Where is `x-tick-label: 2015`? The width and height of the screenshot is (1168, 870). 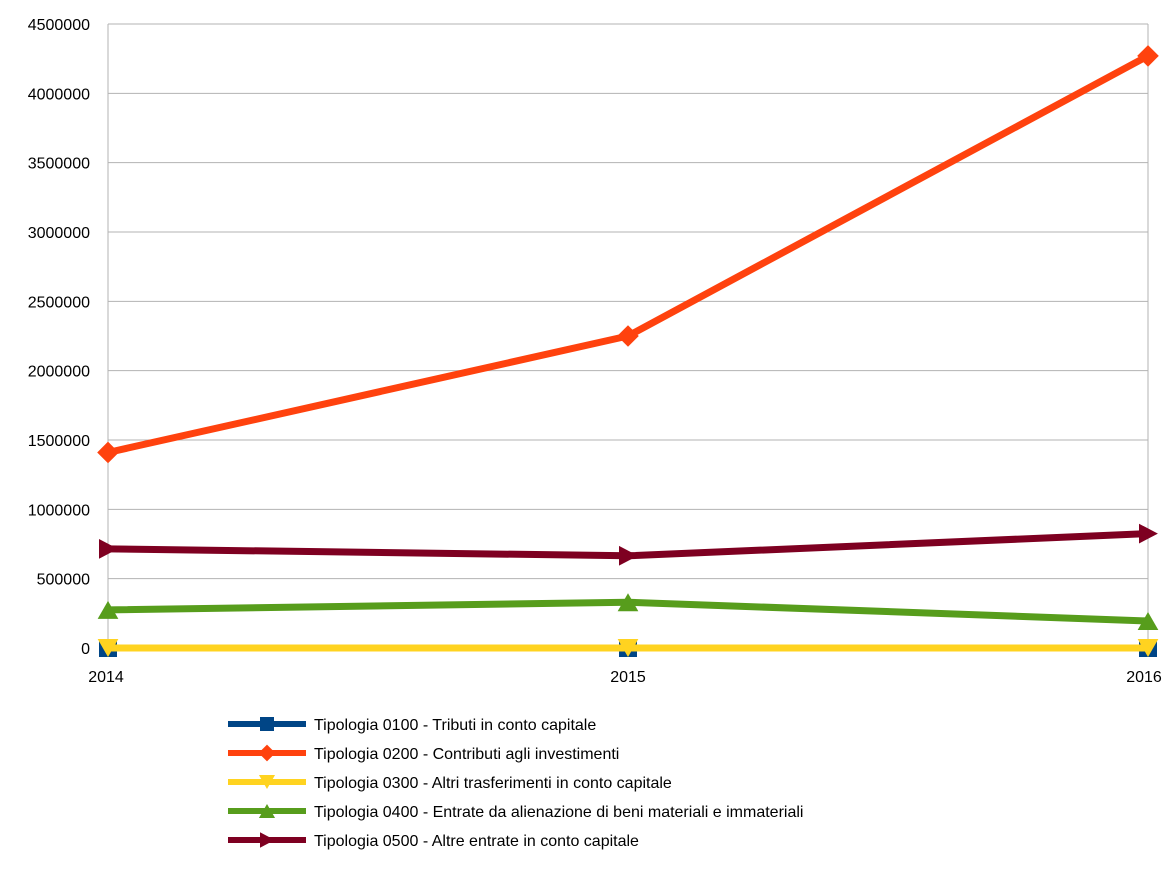
x-tick-label: 2015 is located at coordinates (628, 677).